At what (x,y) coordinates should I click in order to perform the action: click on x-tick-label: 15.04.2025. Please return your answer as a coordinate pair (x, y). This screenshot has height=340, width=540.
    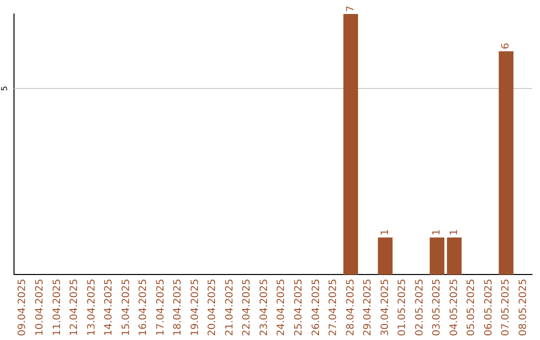
    Looking at the image, I should click on (126, 307).